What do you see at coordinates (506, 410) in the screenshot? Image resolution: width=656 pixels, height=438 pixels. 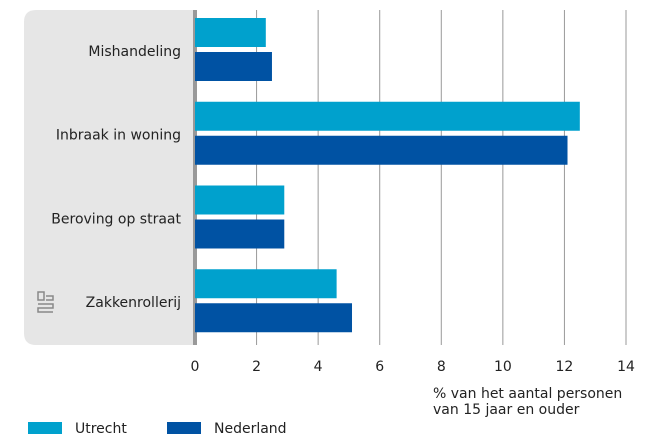 I see `x-axis-label: van 15 jaar en ouder` at bounding box center [506, 410].